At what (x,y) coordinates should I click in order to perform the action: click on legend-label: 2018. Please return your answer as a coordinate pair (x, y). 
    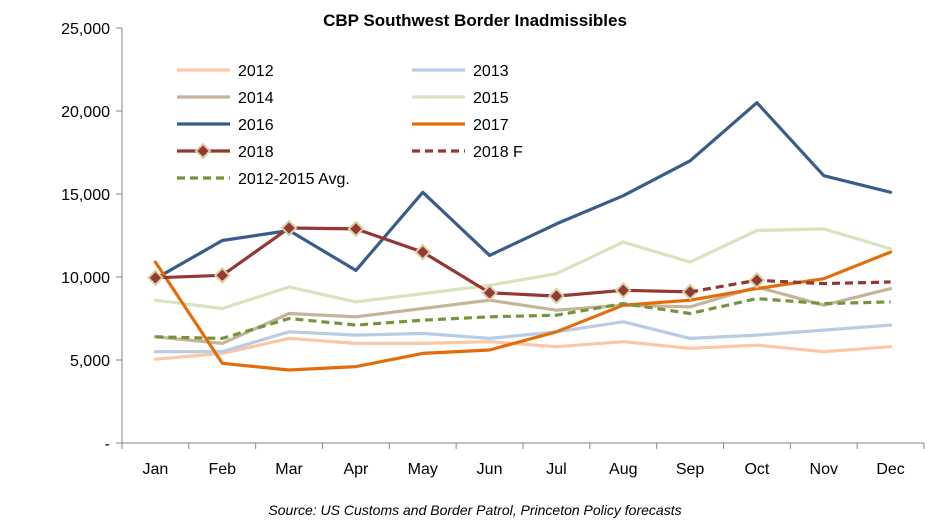
    Looking at the image, I should click on (256, 152).